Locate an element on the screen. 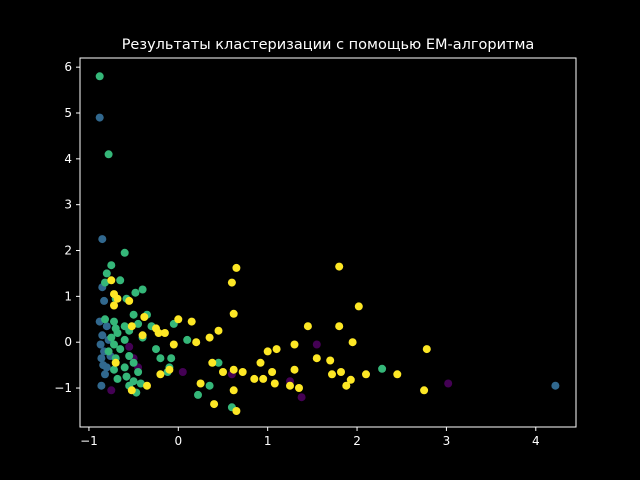 Image resolution: width=640 pixels, height=480 pixels. y-tick-label: 5 is located at coordinates (68, 113).